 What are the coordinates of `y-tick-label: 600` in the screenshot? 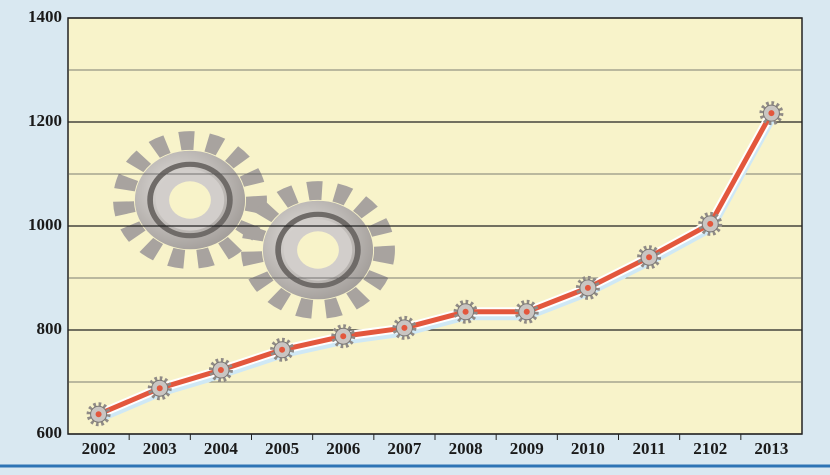 It's located at (50, 432).